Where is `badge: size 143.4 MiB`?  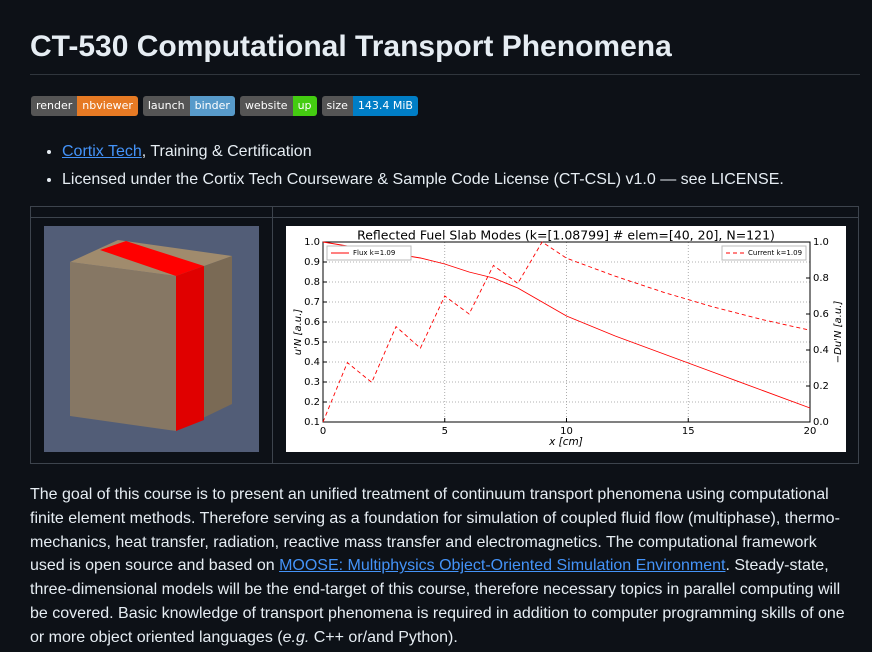 badge: size 143.4 MiB is located at coordinates (369, 106).